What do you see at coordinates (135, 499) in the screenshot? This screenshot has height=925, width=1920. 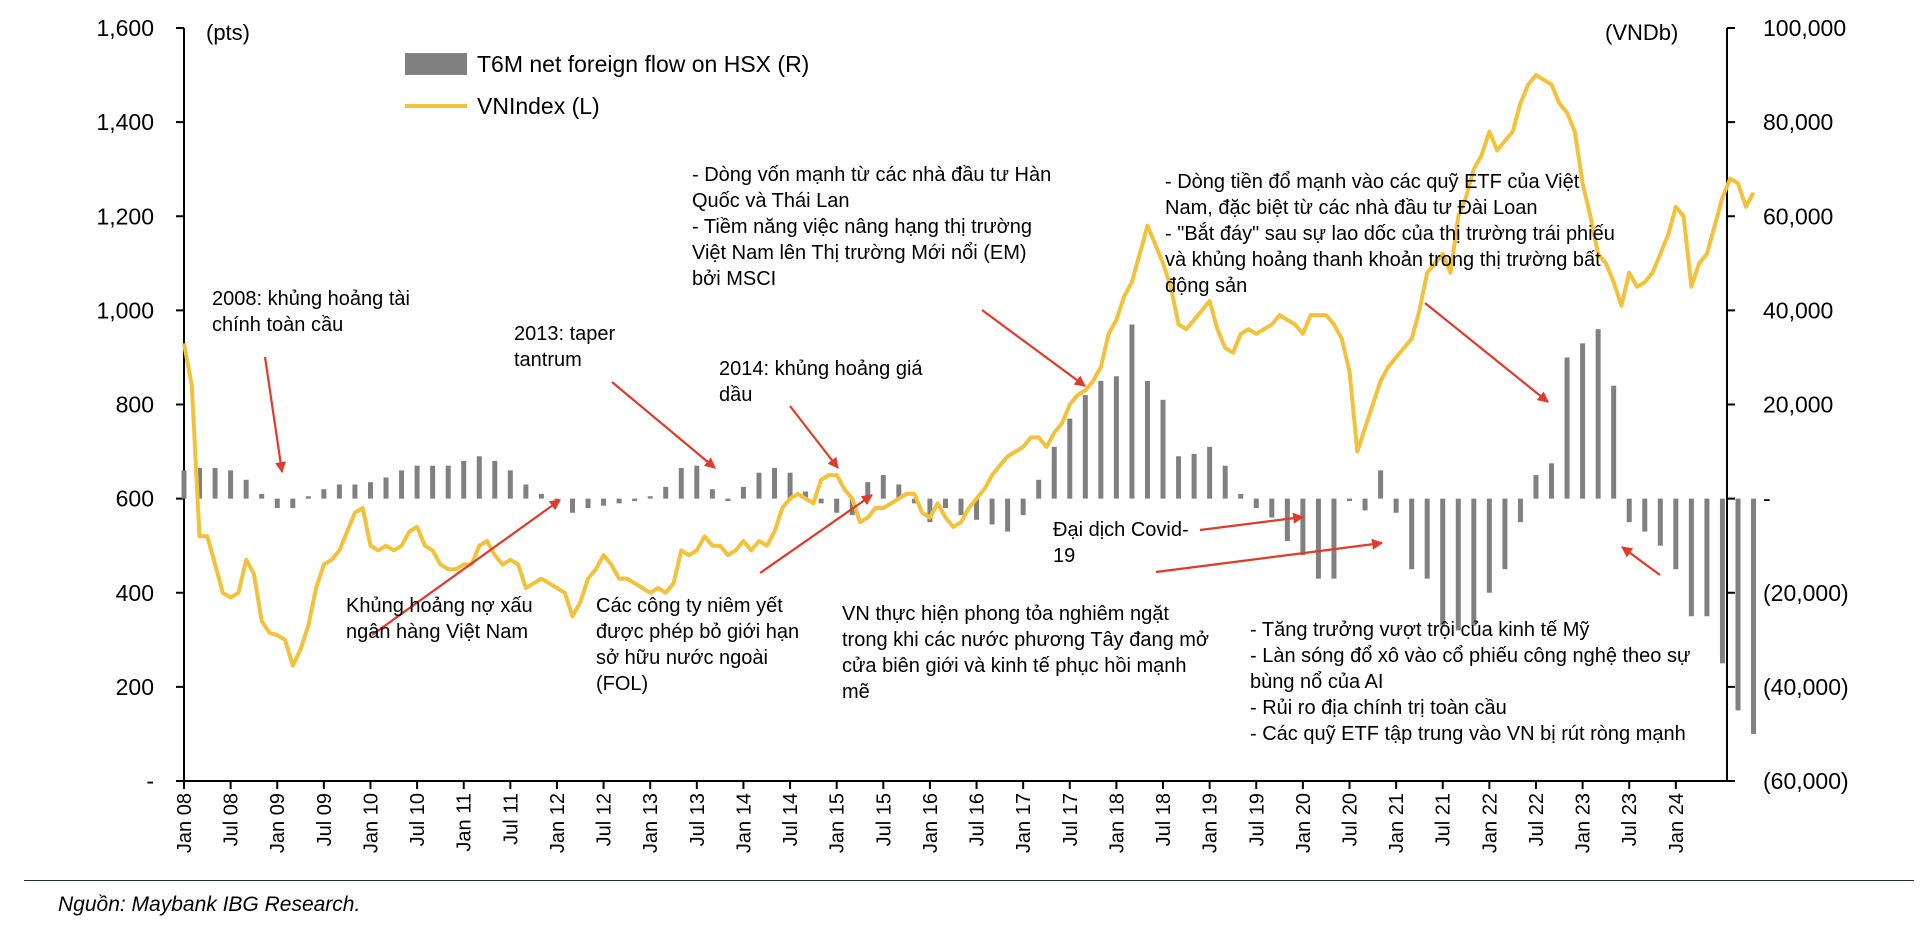 I see `left-tick-label: 600` at bounding box center [135, 499].